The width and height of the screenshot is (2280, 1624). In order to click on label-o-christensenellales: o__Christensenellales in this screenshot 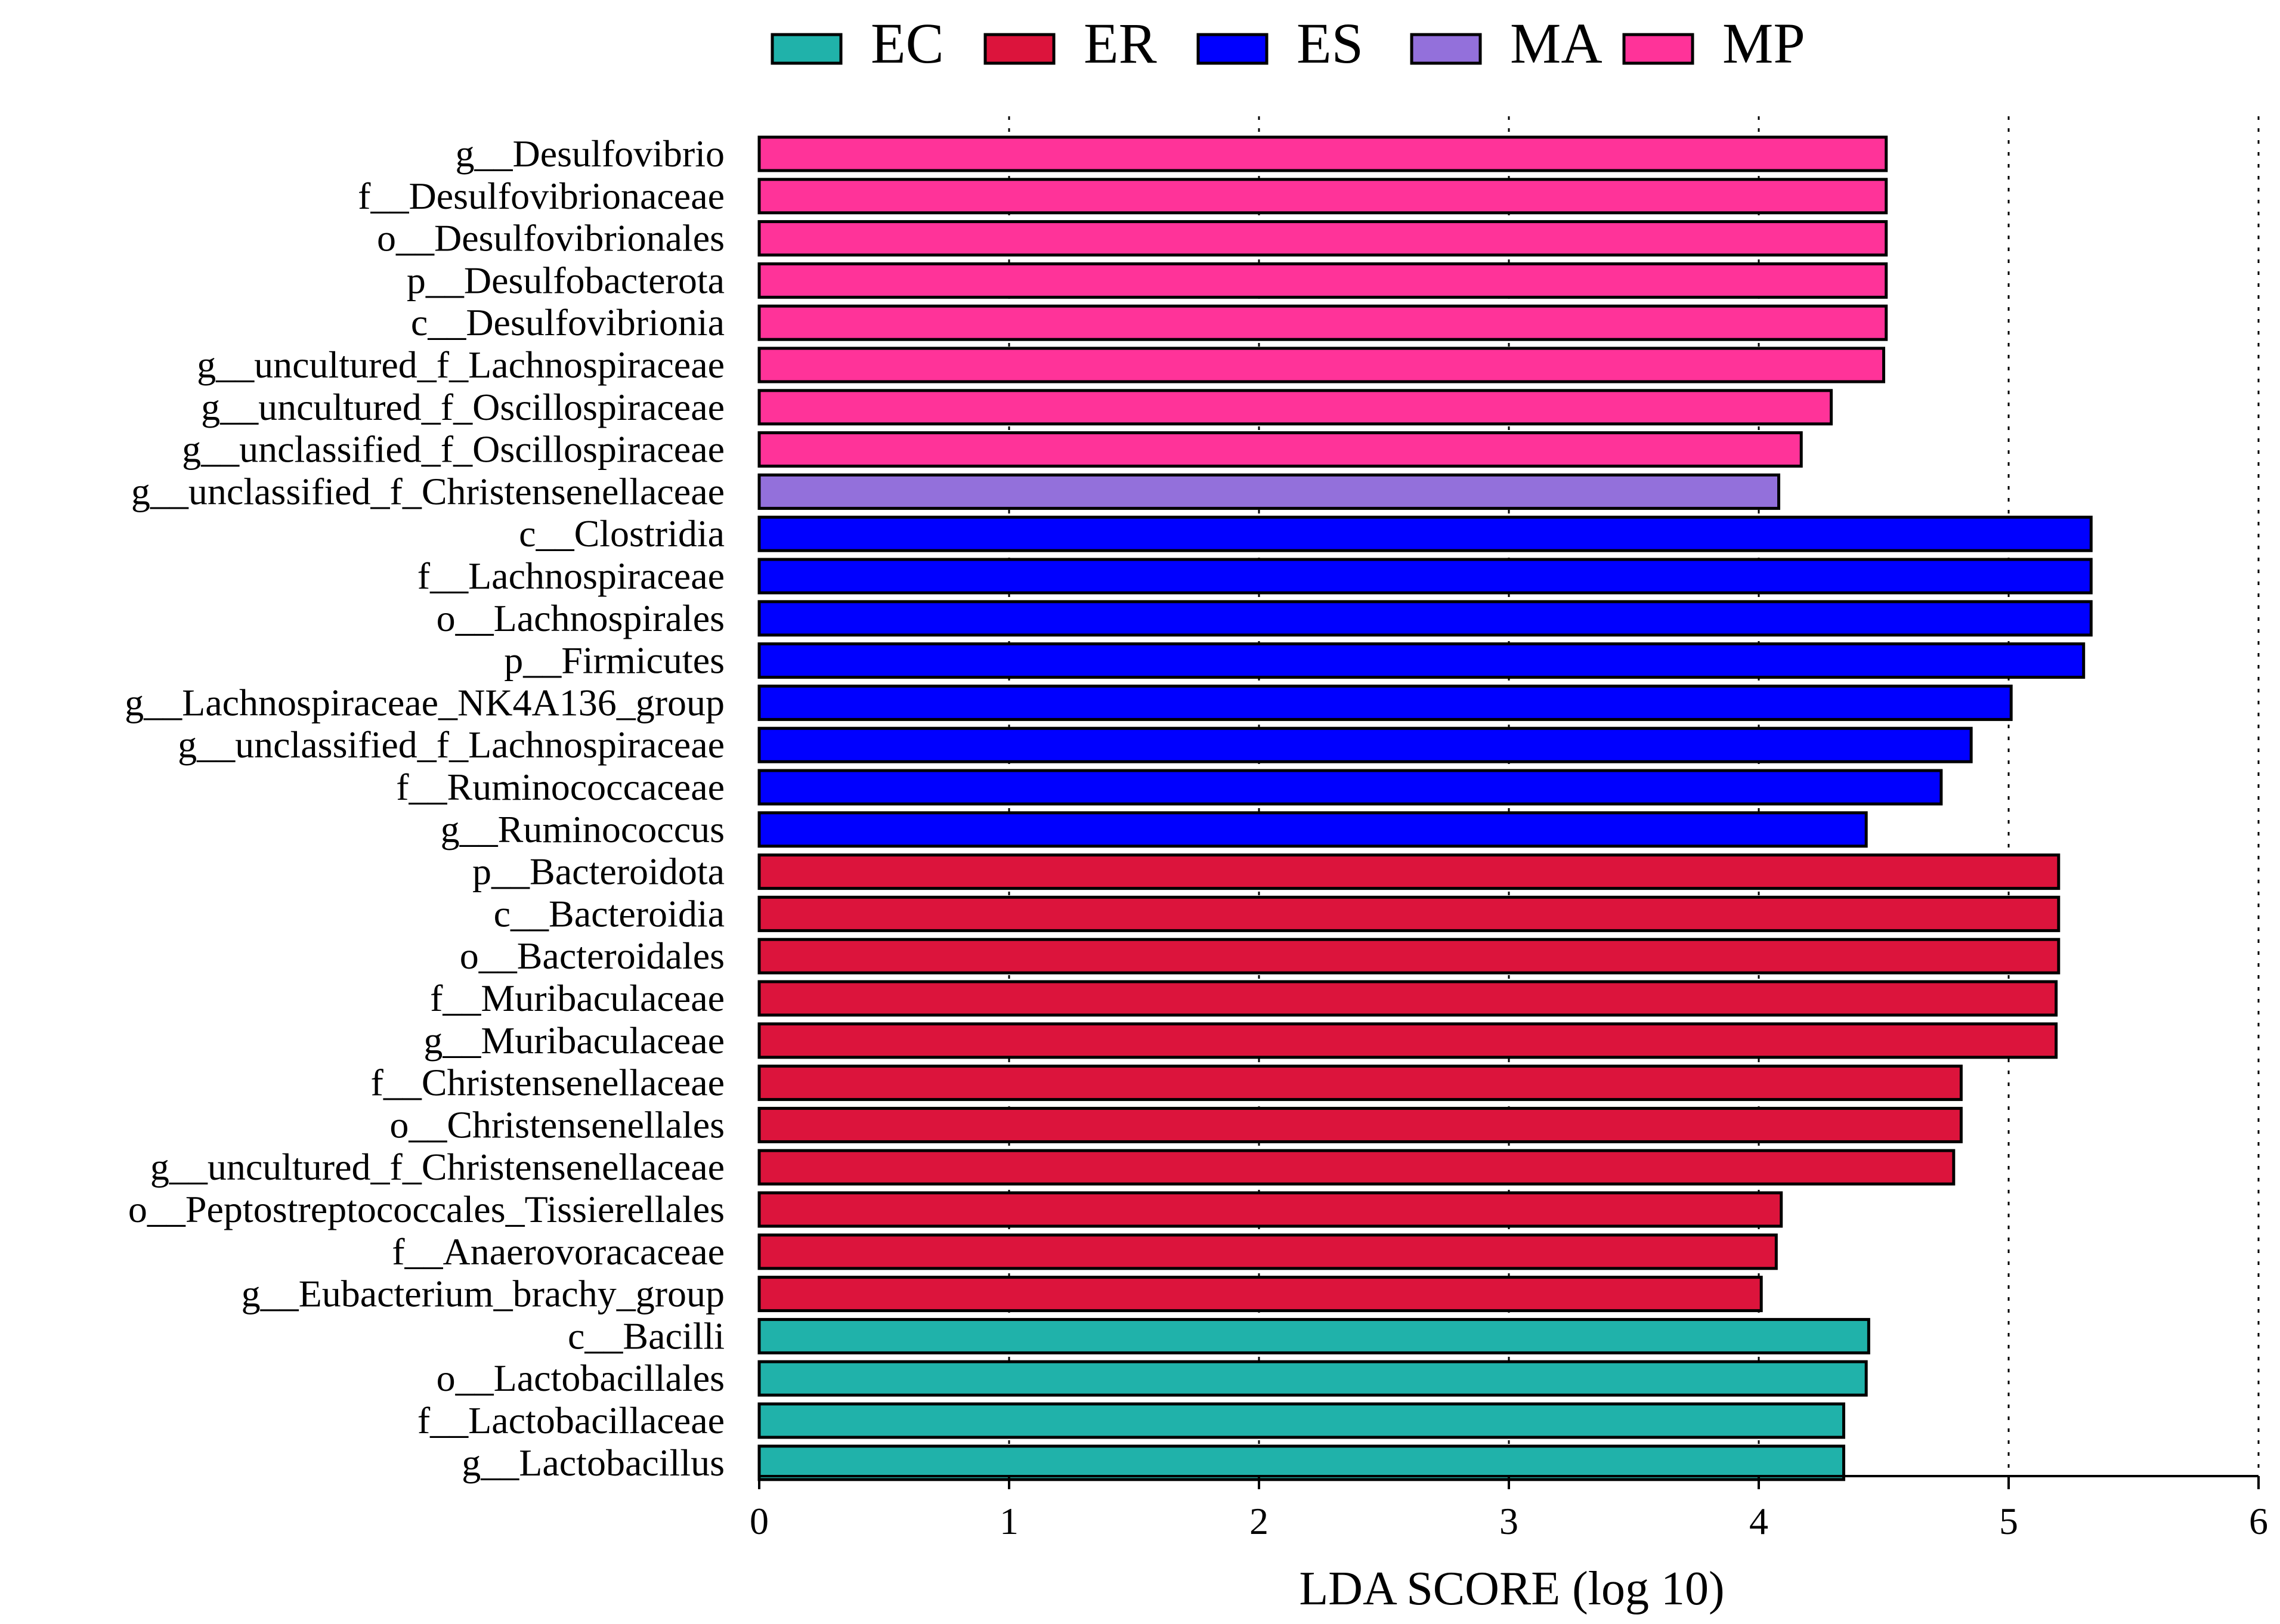, I will do `click(557, 1124)`.